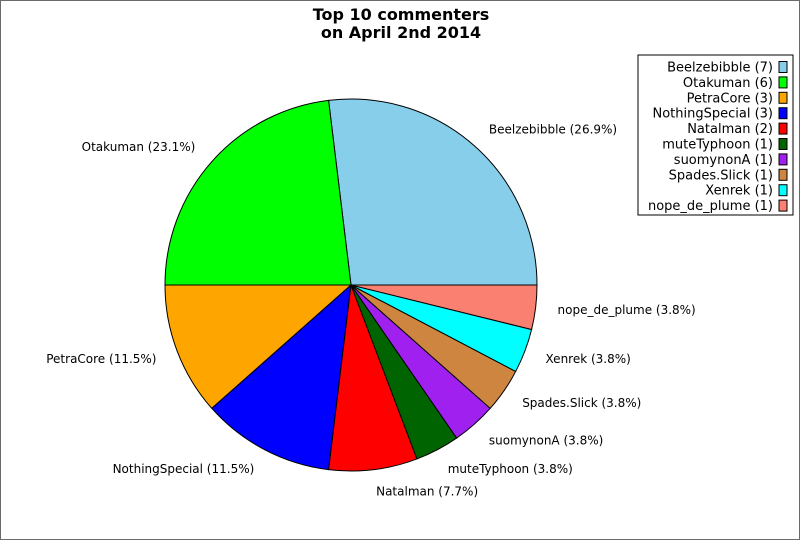 The image size is (800, 540). Describe the element at coordinates (783, 205) in the screenshot. I see `legend-swatch-nope-de-plume` at that location.